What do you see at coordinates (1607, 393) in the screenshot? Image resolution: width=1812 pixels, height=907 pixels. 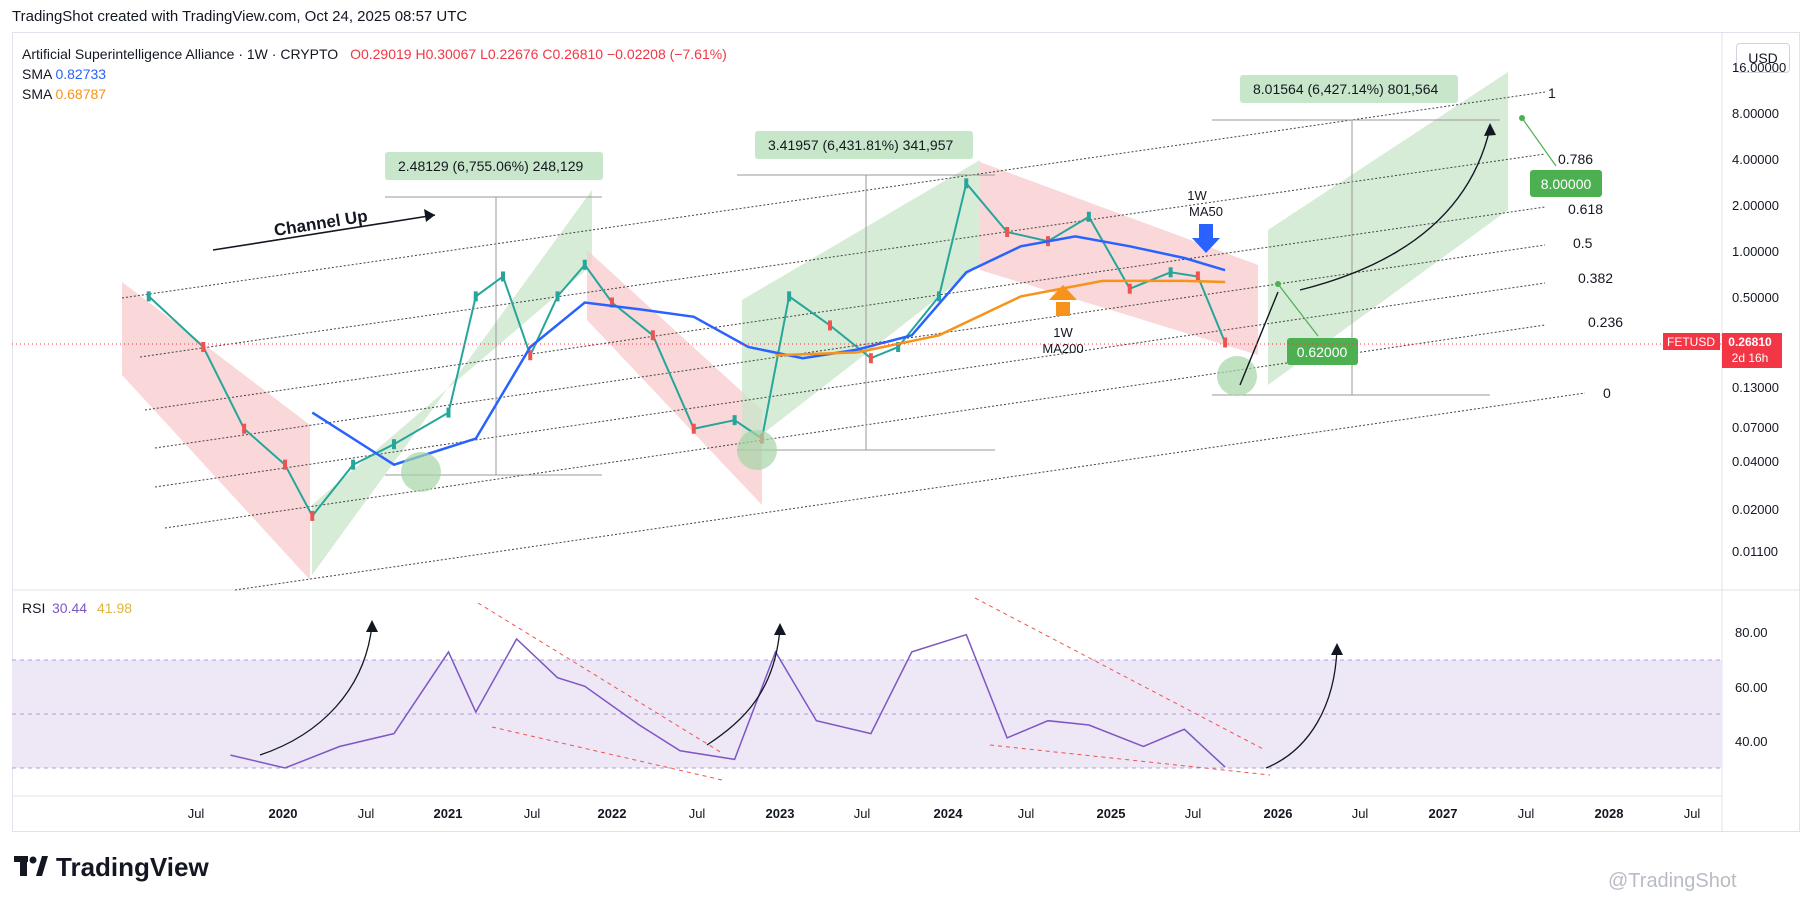 I see `fib-label-0: 0` at bounding box center [1607, 393].